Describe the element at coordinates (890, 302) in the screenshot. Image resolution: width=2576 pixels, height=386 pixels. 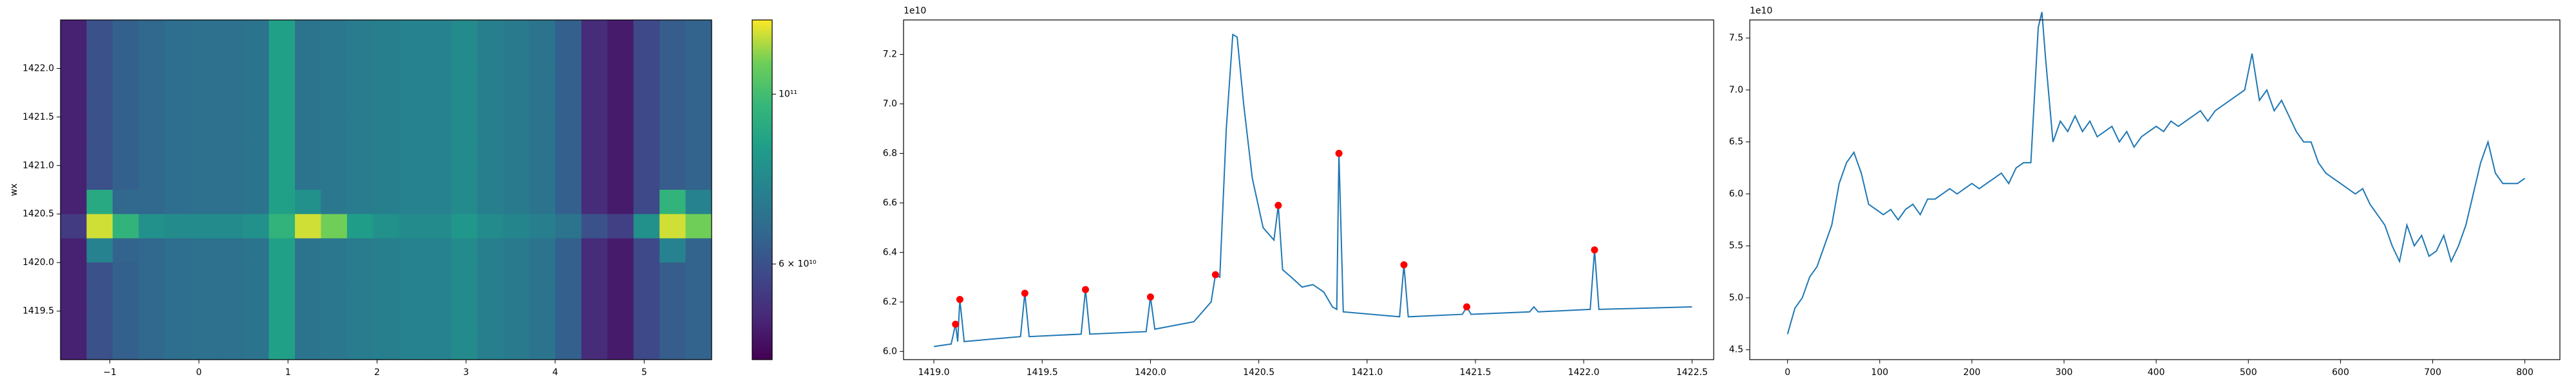
I see `y-tick-label: 6.2` at that location.